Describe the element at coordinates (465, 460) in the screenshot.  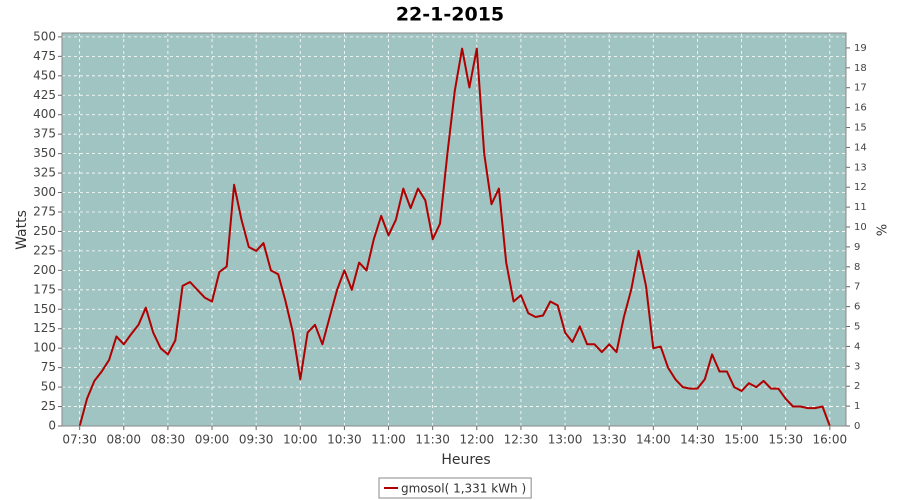
I see `x-axis-label: Heures` at that location.